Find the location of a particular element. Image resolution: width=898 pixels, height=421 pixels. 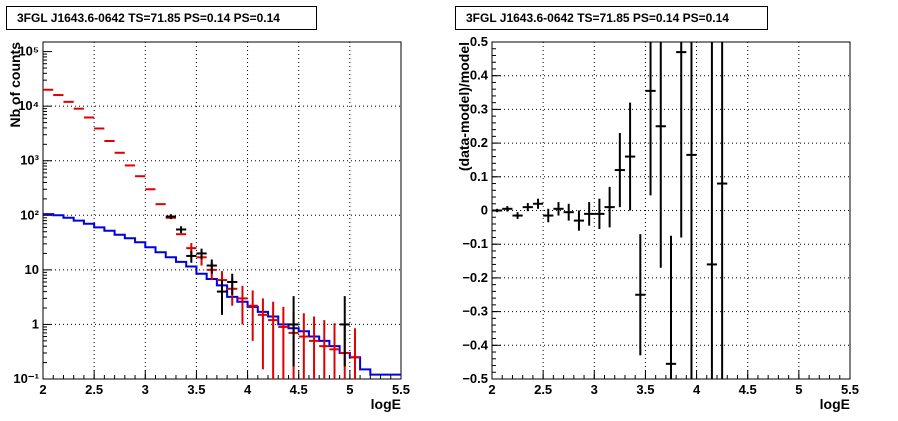

y-axis-title: Nb of counts is located at coordinates (15, 85).